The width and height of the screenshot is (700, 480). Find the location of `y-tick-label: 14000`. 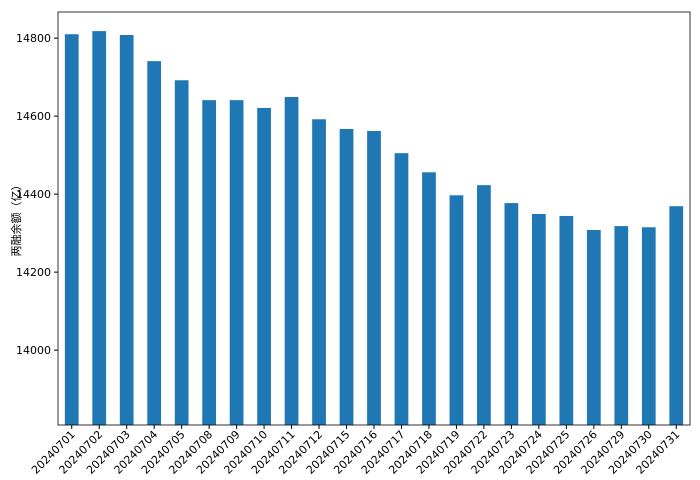

y-tick-label: 14000 is located at coordinates (33, 350).